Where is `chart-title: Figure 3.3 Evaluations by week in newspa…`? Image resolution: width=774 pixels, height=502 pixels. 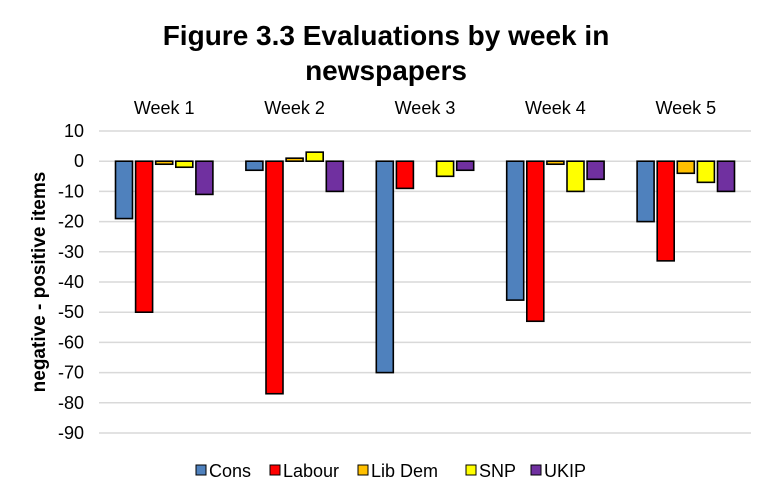
chart-title: Figure 3.3 Evaluations by week in newspa… is located at coordinates (386, 53).